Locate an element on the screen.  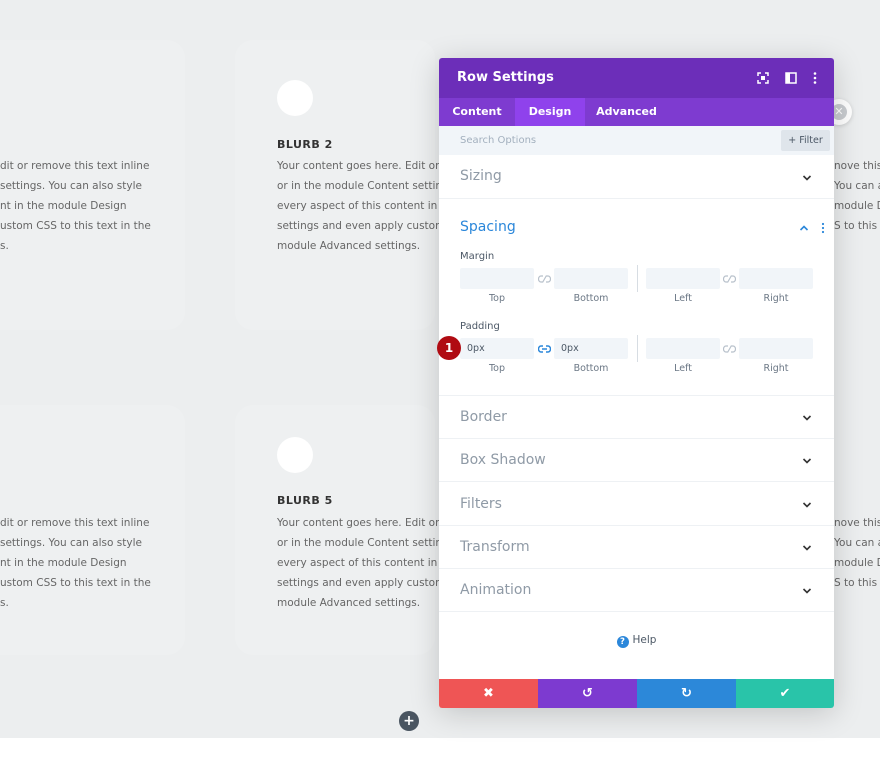
undo-icon: ↺ is located at coordinates (587, 693).